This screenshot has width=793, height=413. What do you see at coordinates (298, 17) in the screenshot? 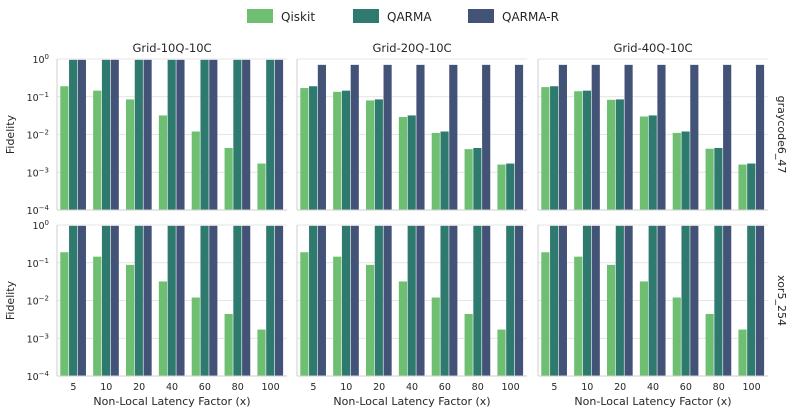
I see `legend-label: Qiskit` at bounding box center [298, 17].